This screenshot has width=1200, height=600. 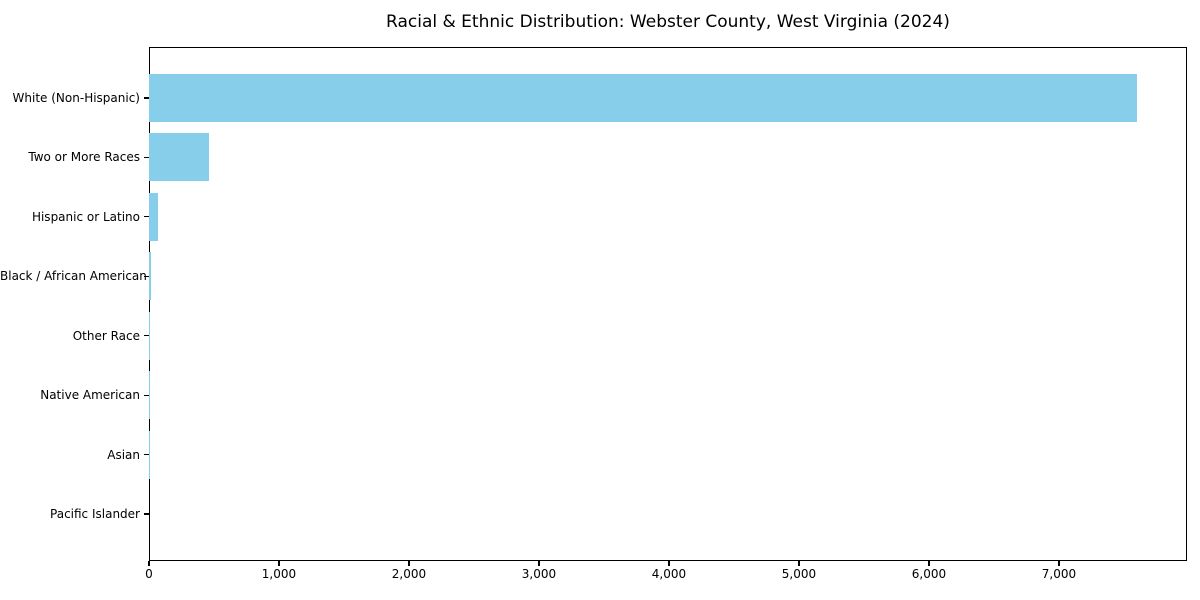 I want to click on y-axis-category-label: Native American, so click(x=90, y=395).